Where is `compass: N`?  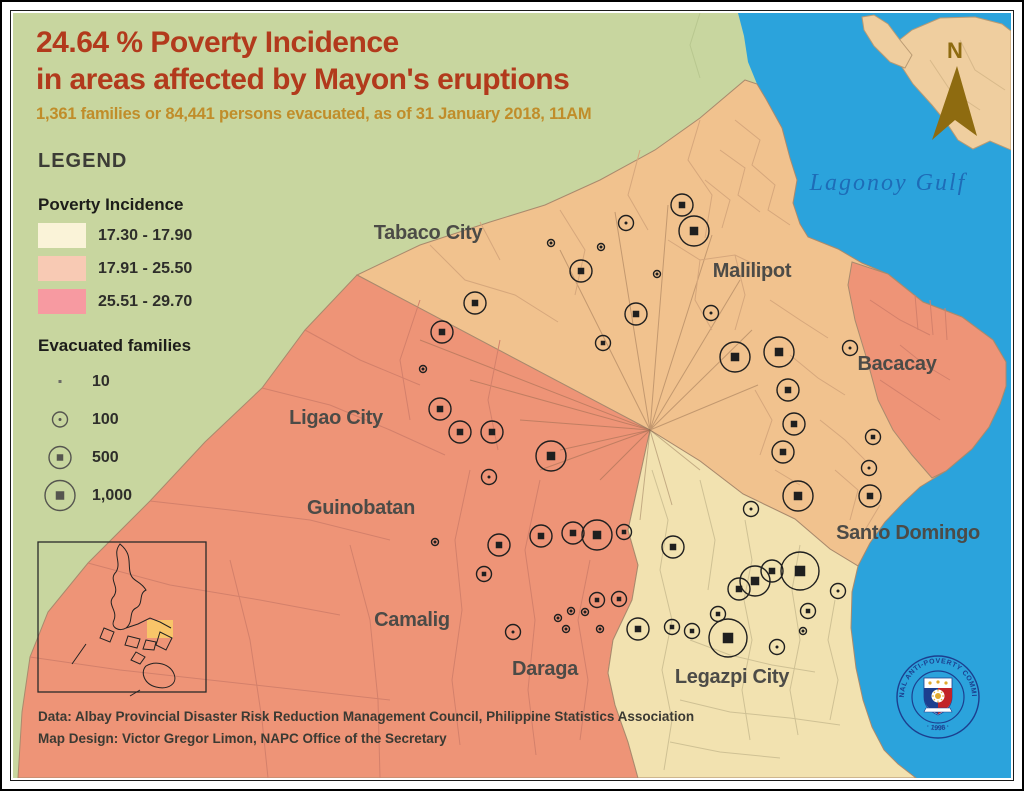
compass: N is located at coordinates (954, 89).